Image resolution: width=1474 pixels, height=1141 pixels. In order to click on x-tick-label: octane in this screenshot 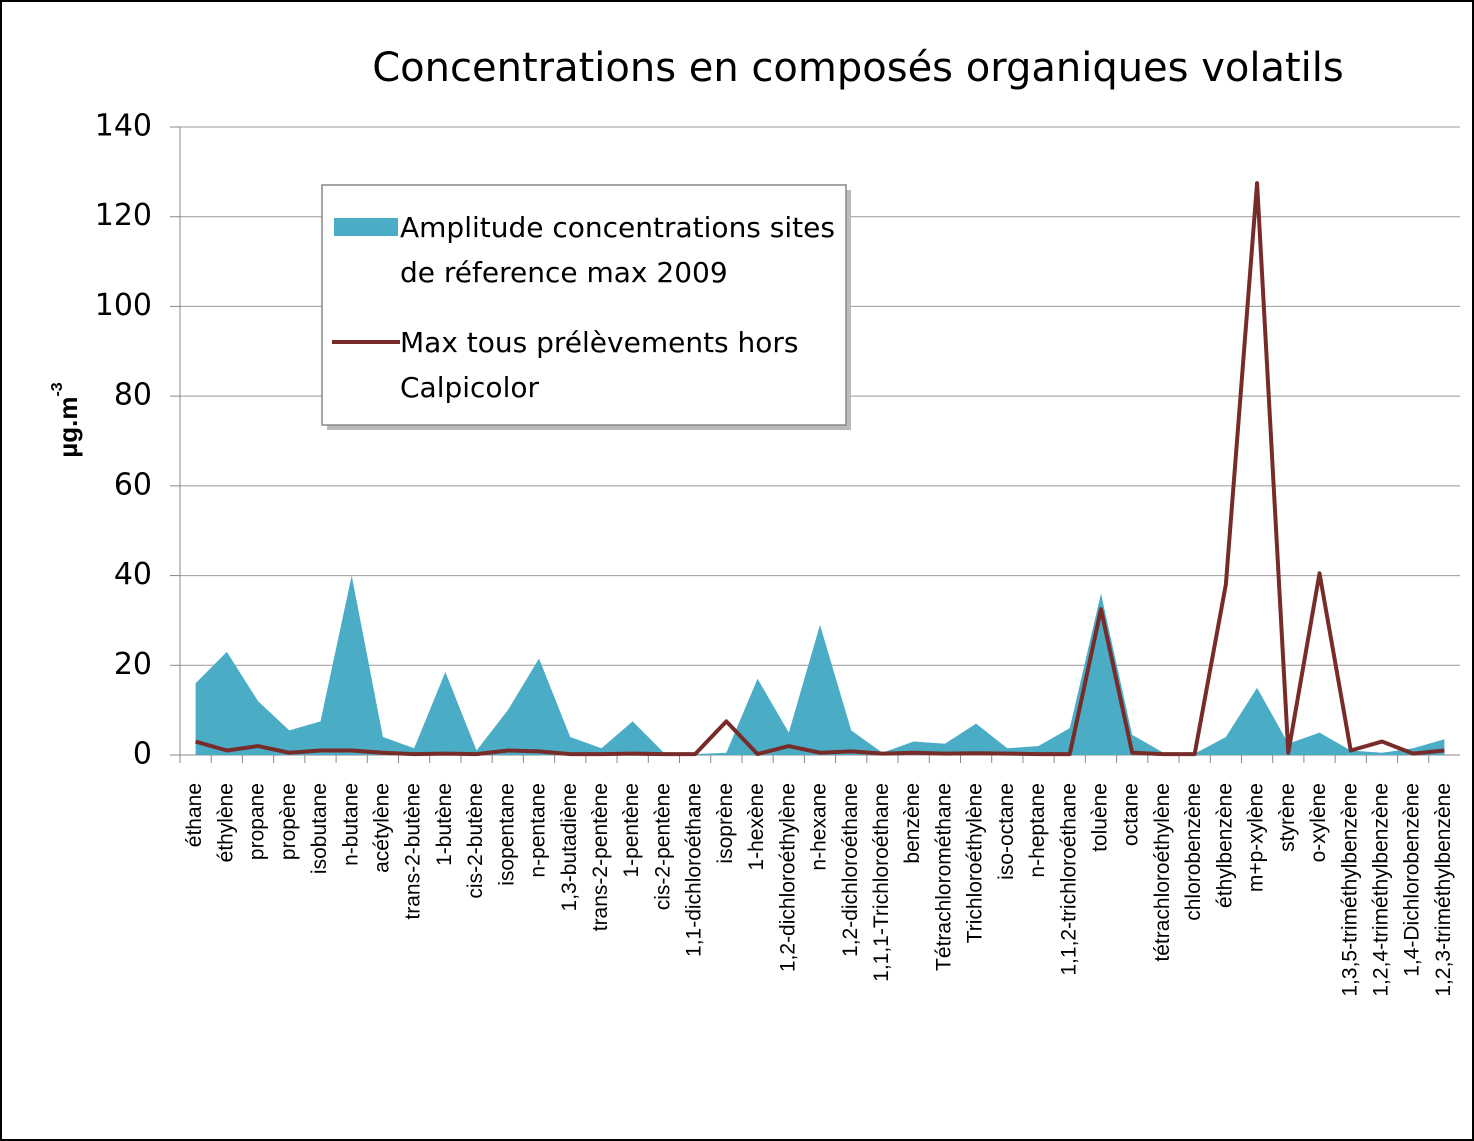, I will do `click(1131, 814)`.